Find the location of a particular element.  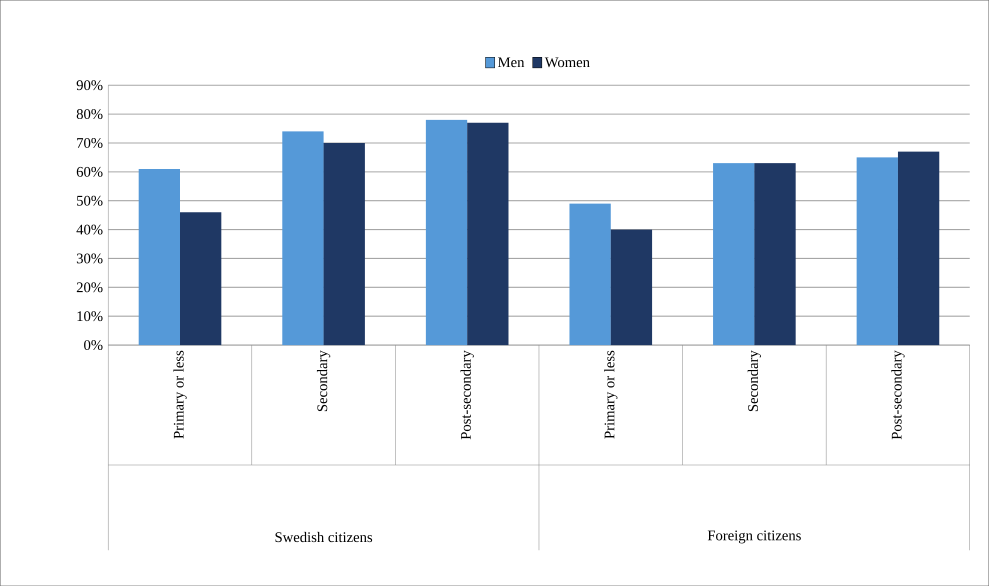

y-tick-label: 90% is located at coordinates (89, 85).